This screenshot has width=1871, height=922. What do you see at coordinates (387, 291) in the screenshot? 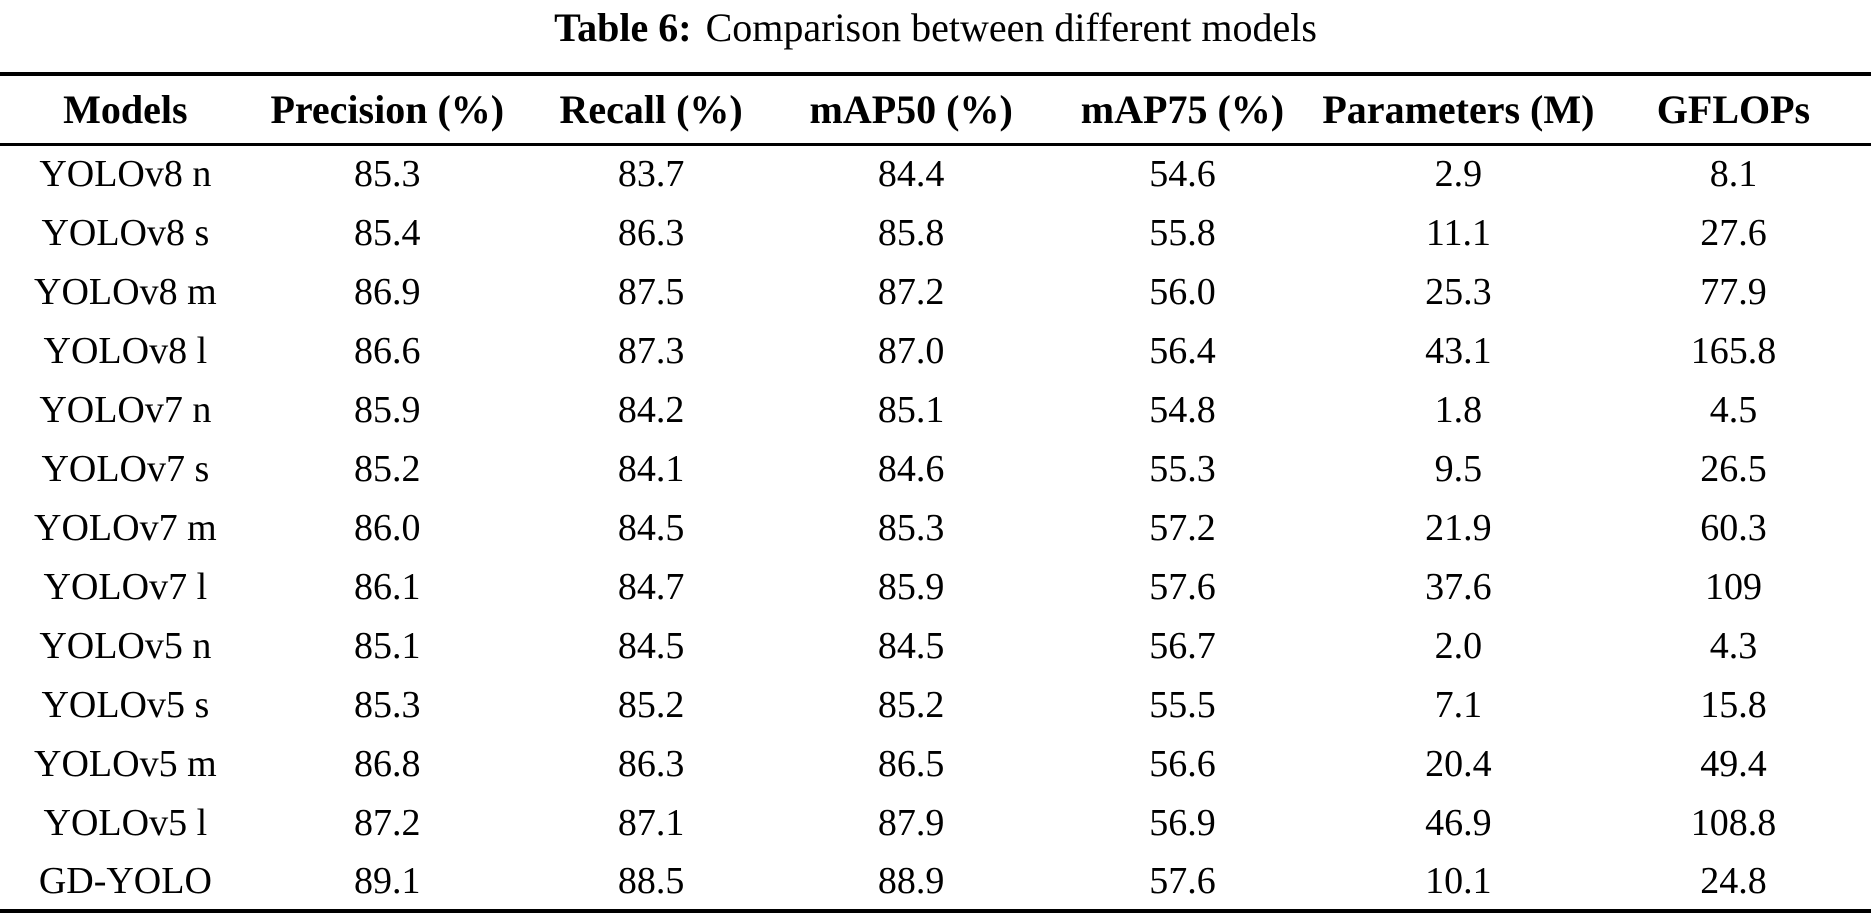
I see `value-cell: 86.9` at bounding box center [387, 291].